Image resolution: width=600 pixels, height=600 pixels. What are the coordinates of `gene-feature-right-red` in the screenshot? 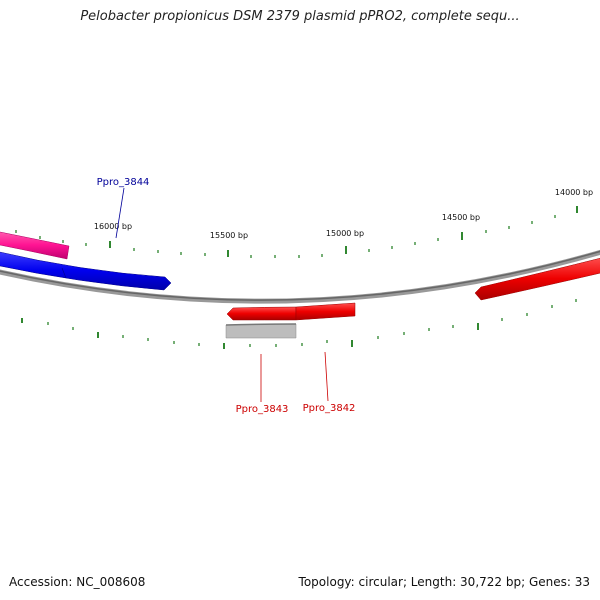 It's located at (537, 279).